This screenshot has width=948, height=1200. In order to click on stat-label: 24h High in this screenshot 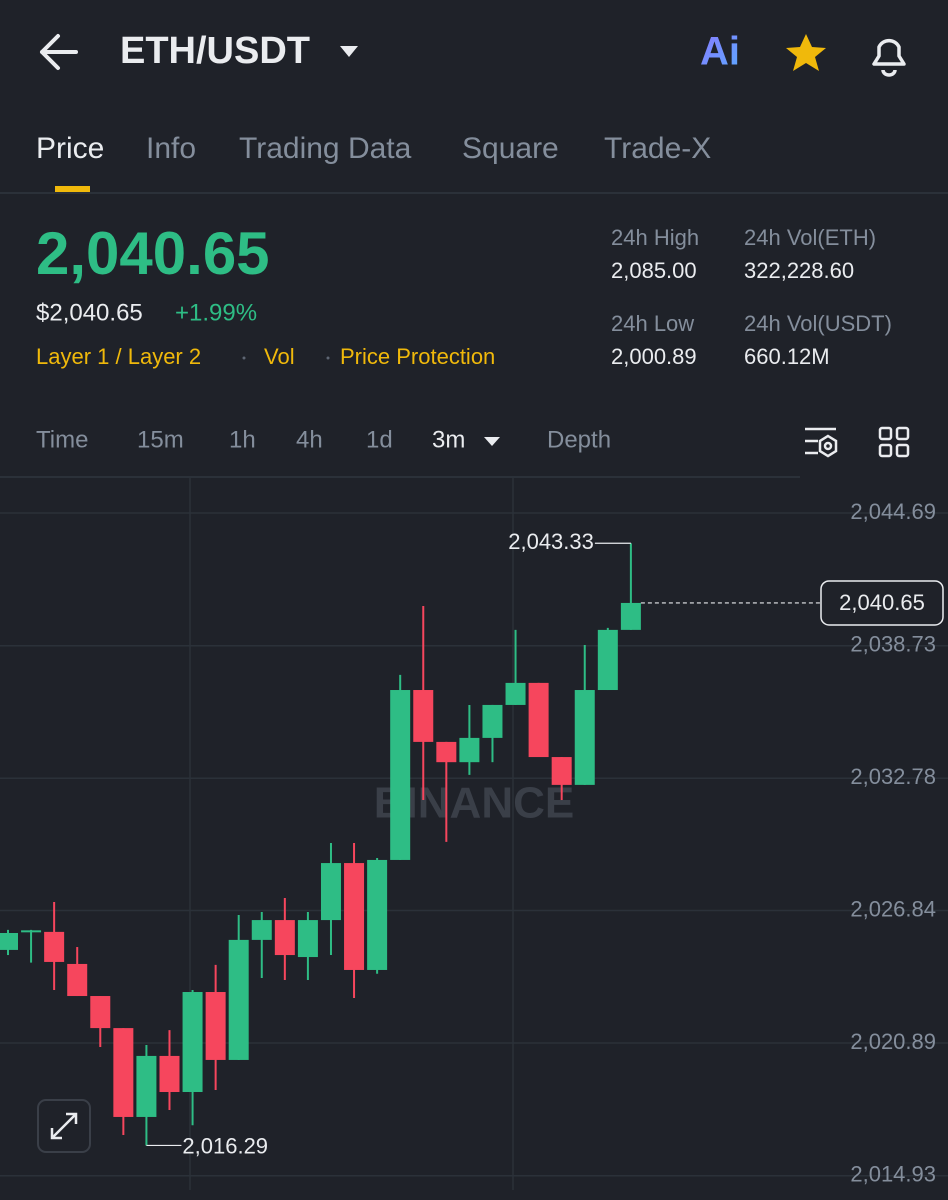, I will do `click(655, 237)`.